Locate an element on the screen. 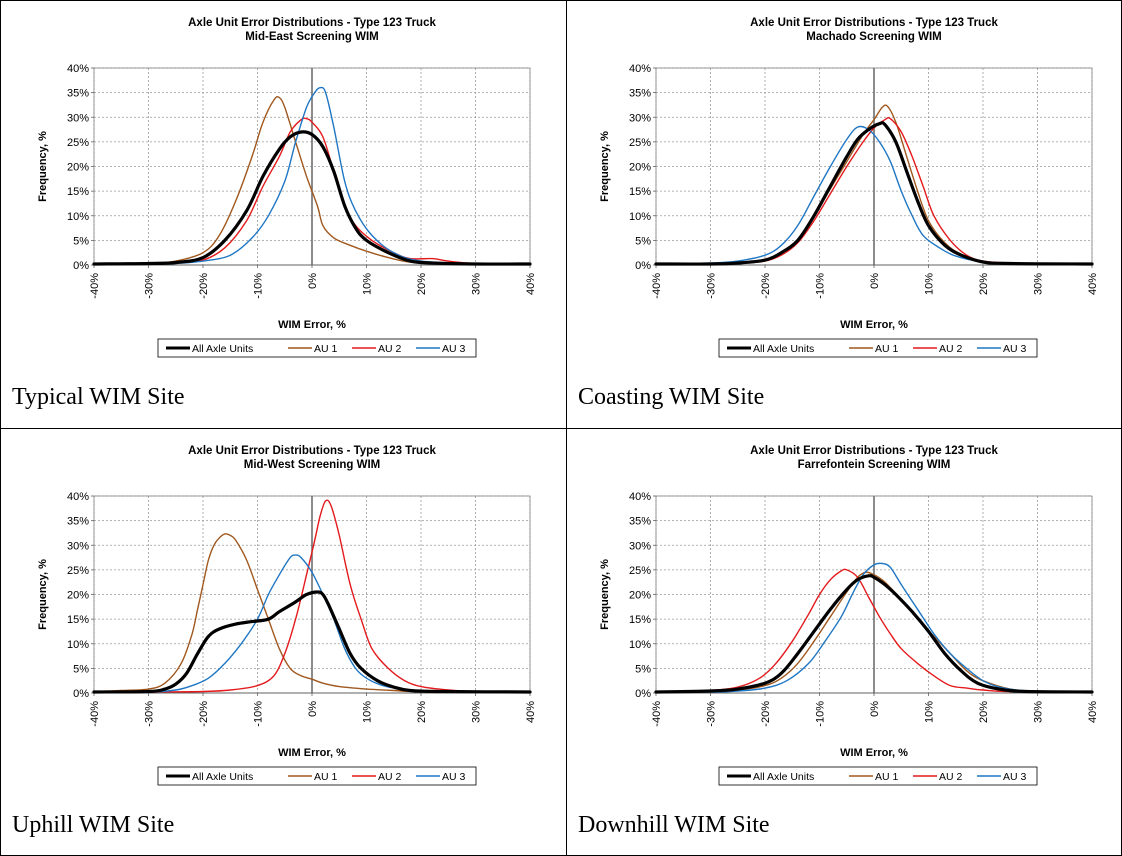 This screenshot has height=856, width=1122. site-label: Typical WIM Site is located at coordinates (98, 397).